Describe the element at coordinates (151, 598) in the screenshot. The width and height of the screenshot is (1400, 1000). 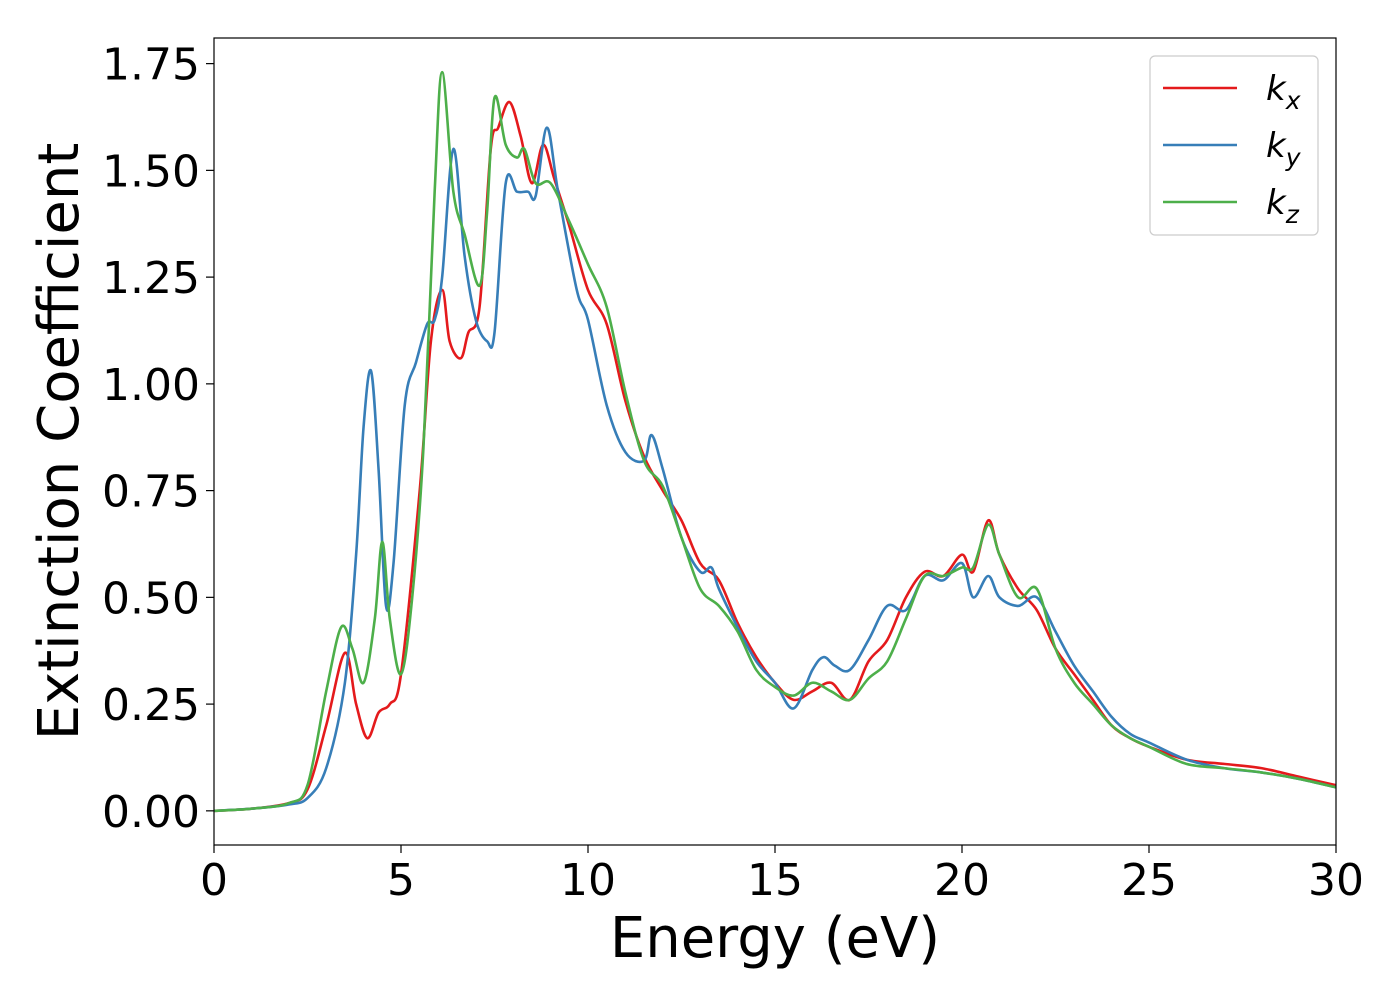
I see `y-tick-label: 0.50` at that location.